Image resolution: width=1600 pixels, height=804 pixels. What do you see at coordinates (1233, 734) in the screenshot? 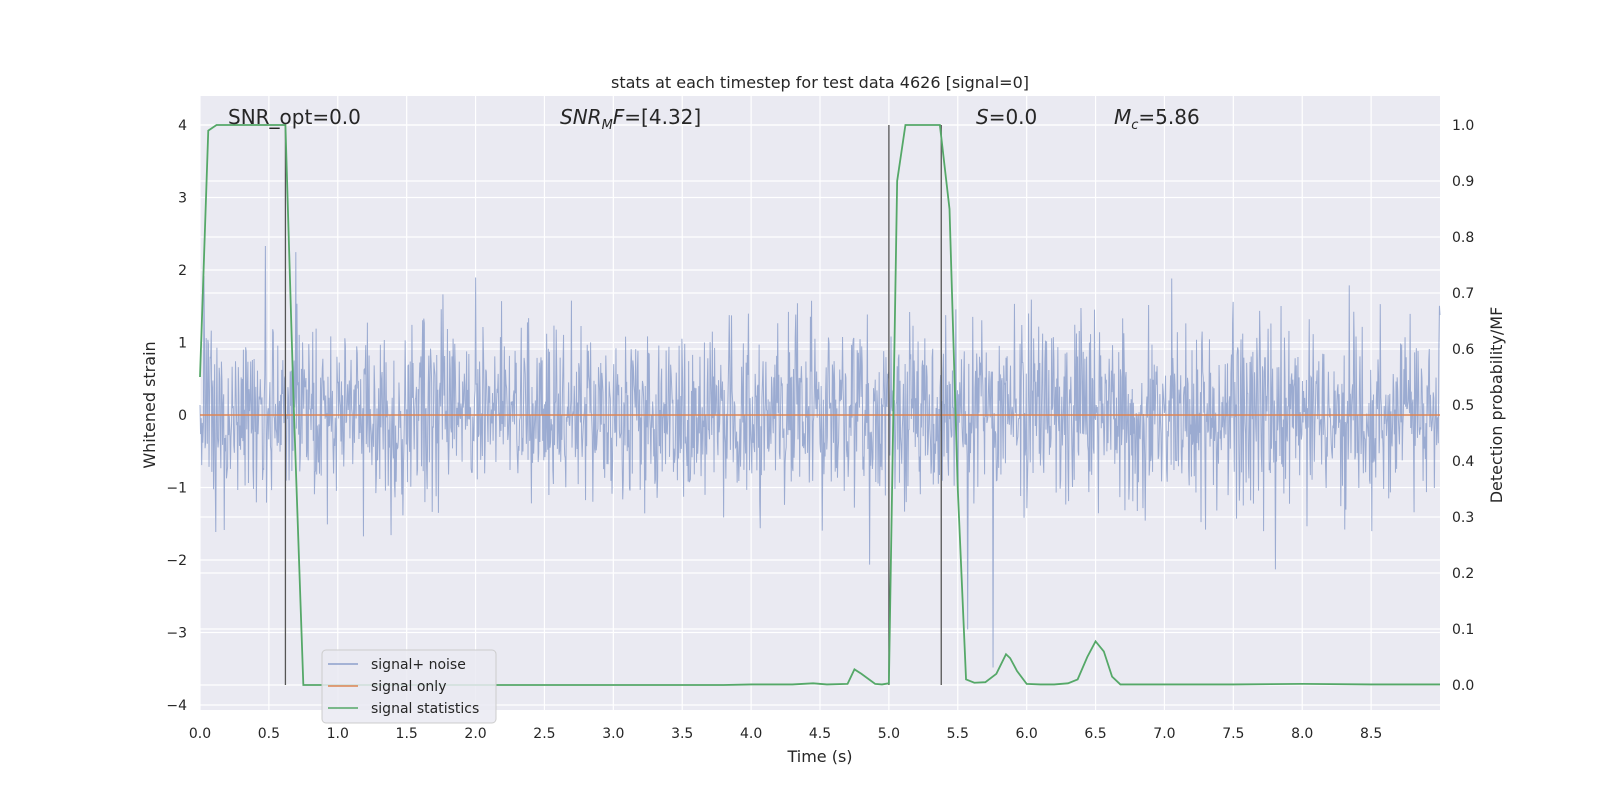
I see `x-tick-label: 7.5` at bounding box center [1233, 734].